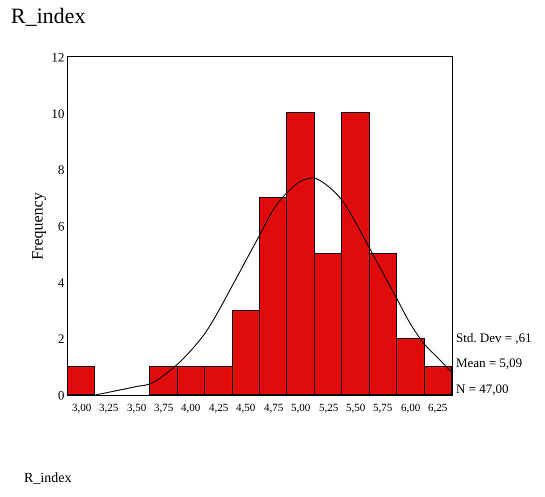  I want to click on x-tick-label: 3,00, so click(82, 408).